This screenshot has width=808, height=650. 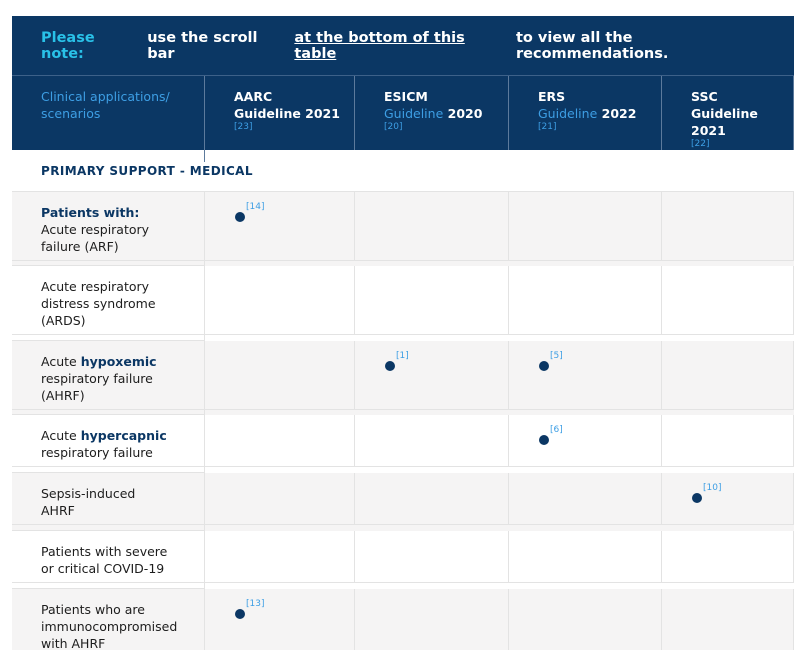 What do you see at coordinates (88, 493) in the screenshot?
I see `label-text: Sepsis-induced` at bounding box center [88, 493].